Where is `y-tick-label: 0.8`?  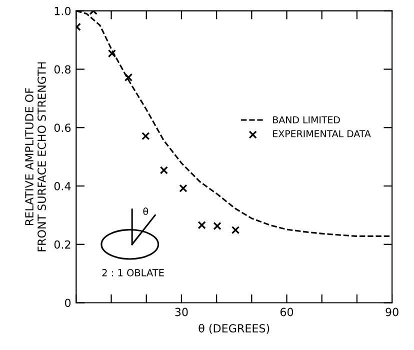
y-tick-label: 0.8 is located at coordinates (62, 69).